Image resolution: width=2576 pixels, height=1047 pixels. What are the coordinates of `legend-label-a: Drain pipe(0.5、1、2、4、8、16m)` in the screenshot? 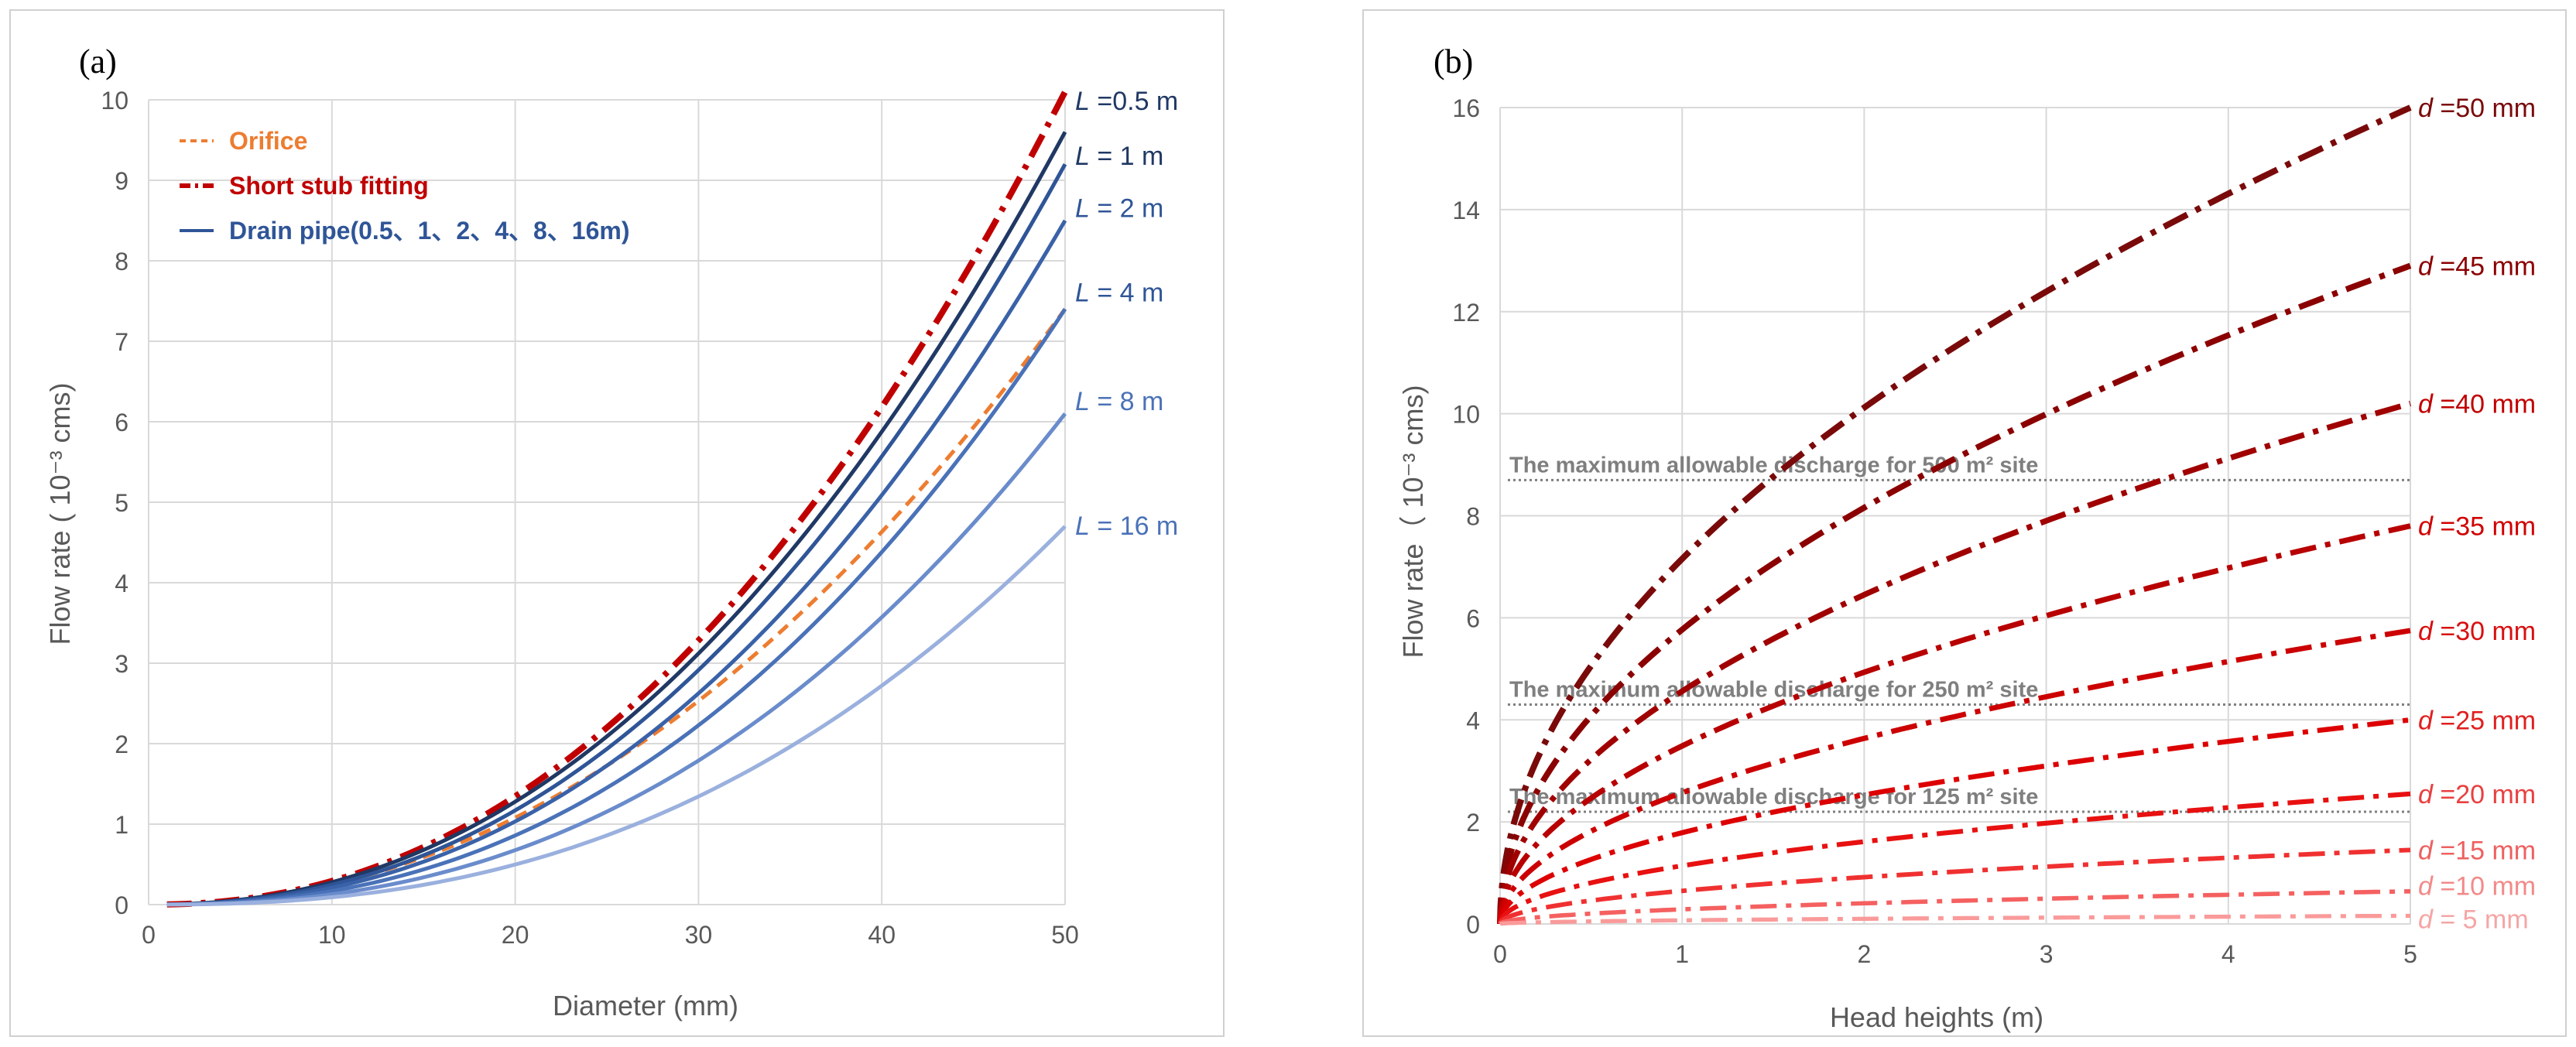 It's located at (429, 231).